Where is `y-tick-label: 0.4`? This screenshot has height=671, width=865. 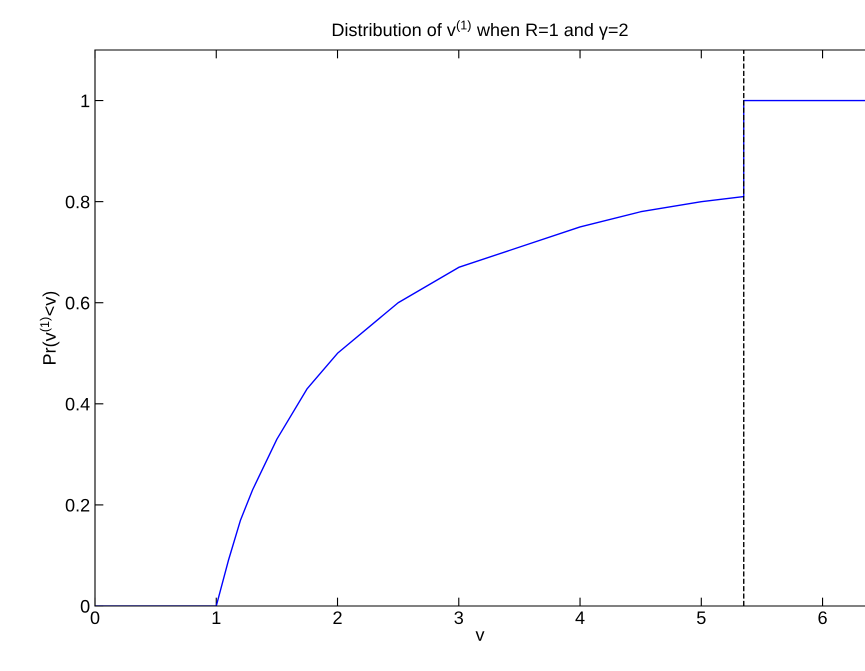
y-tick-label: 0.4 is located at coordinates (78, 404).